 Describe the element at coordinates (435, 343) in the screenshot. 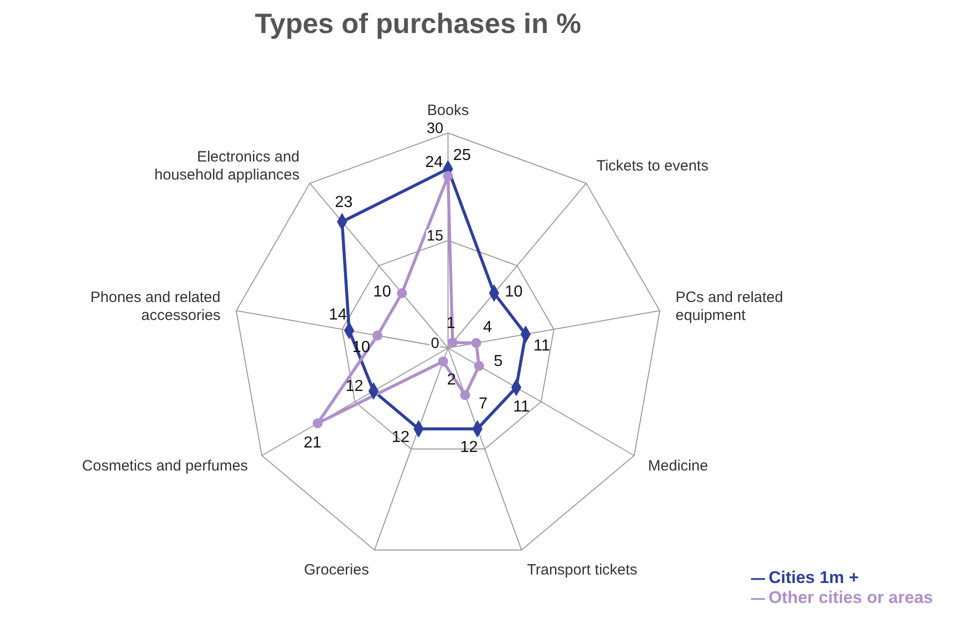

I see `y-tick-label: 0` at that location.